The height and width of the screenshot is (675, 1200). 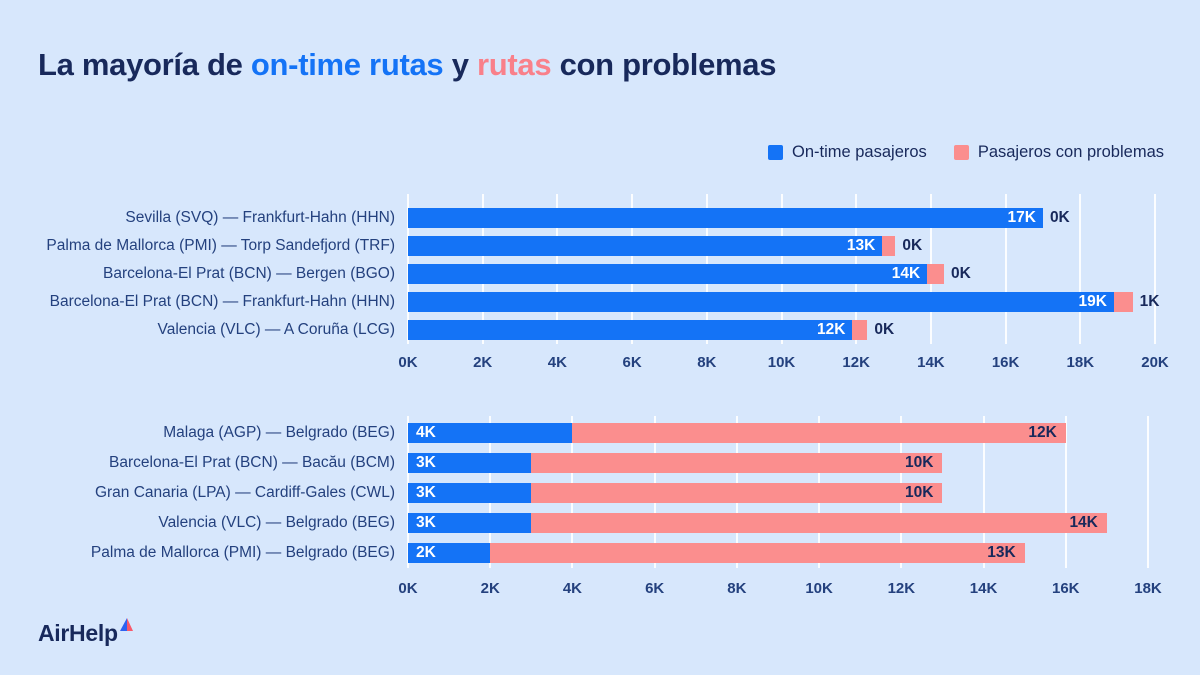 I want to click on ontime-value-label: 2K, so click(x=426, y=553).